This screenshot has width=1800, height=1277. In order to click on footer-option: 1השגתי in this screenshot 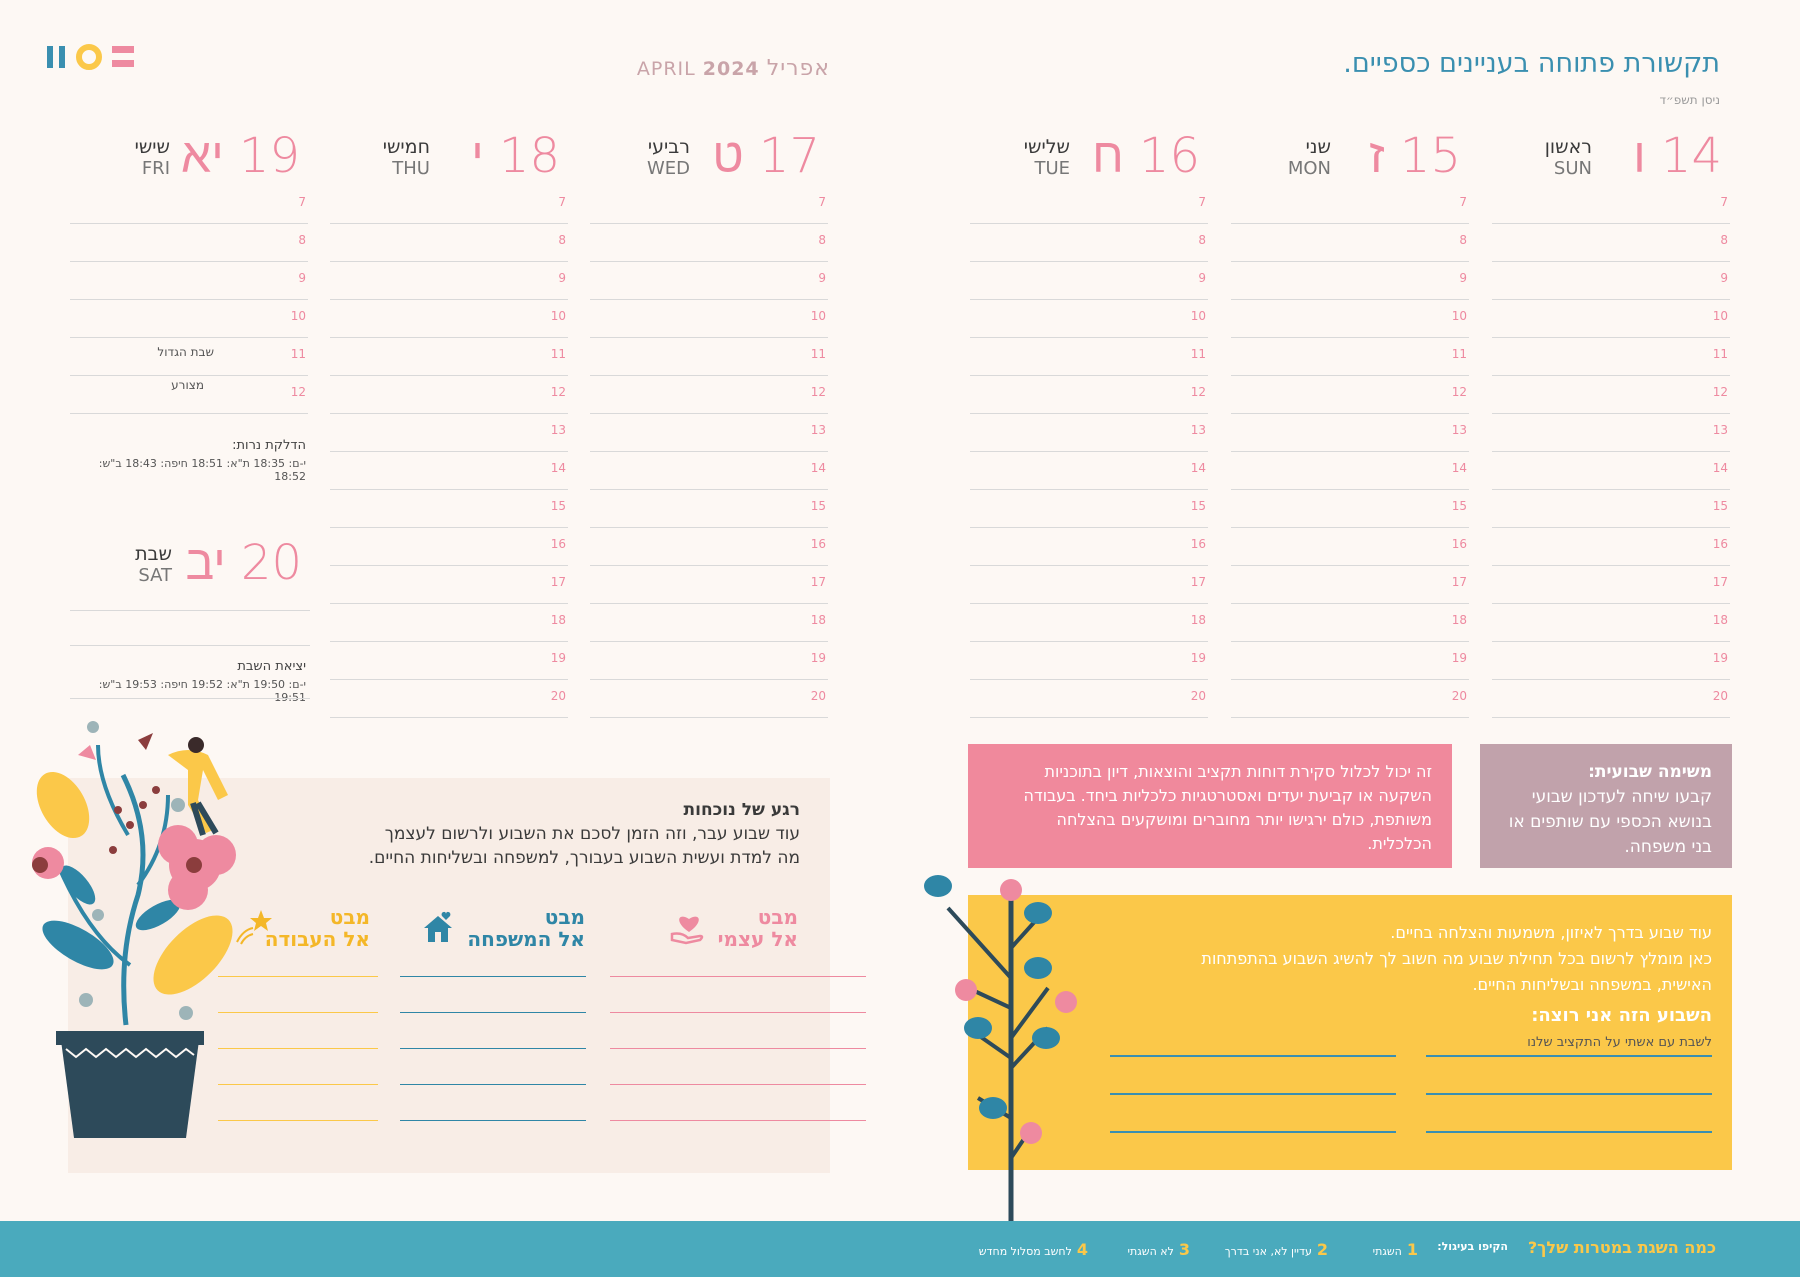, I will do `click(1395, 1249)`.